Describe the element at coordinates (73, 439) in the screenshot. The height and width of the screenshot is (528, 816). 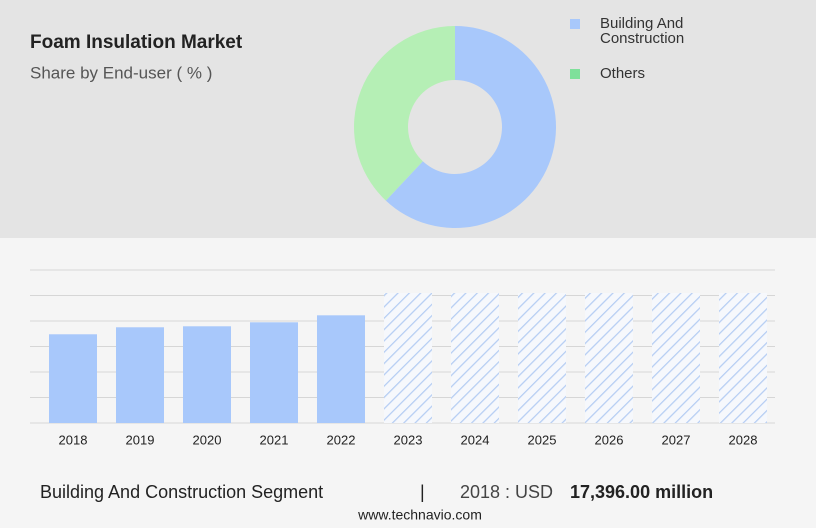
I see `x-tick-label: 2018` at that location.